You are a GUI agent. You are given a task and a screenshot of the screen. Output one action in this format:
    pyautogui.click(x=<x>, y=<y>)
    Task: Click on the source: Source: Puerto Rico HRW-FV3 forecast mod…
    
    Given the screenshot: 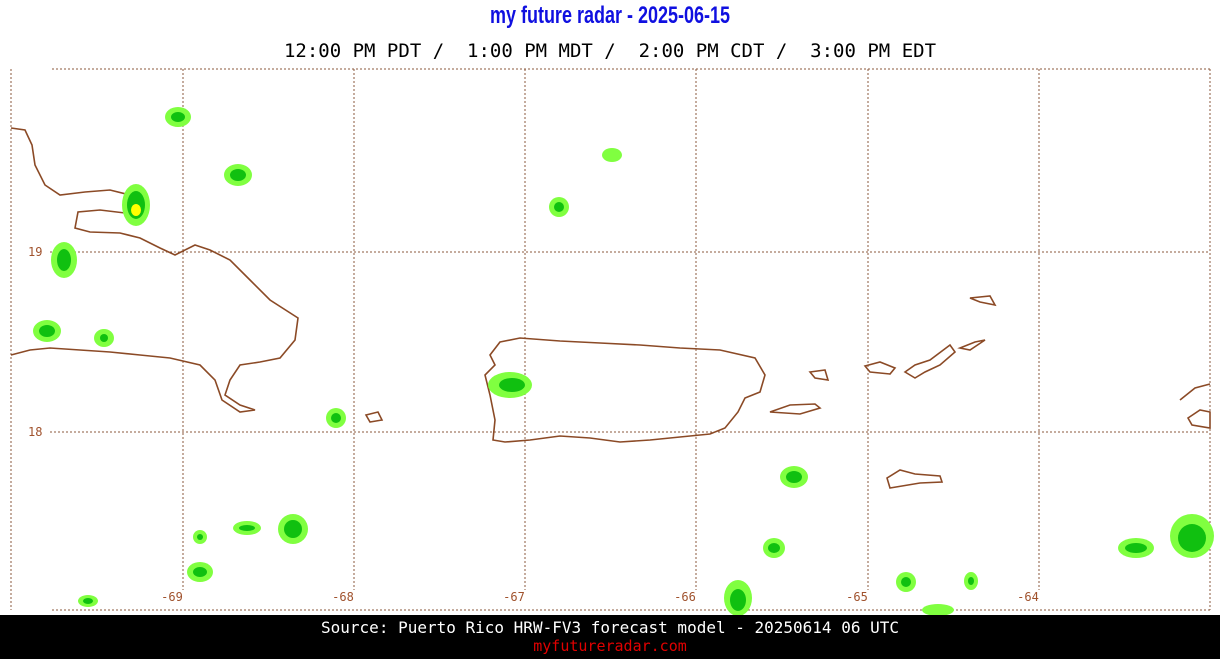 What is the action you would take?
    pyautogui.click(x=610, y=627)
    